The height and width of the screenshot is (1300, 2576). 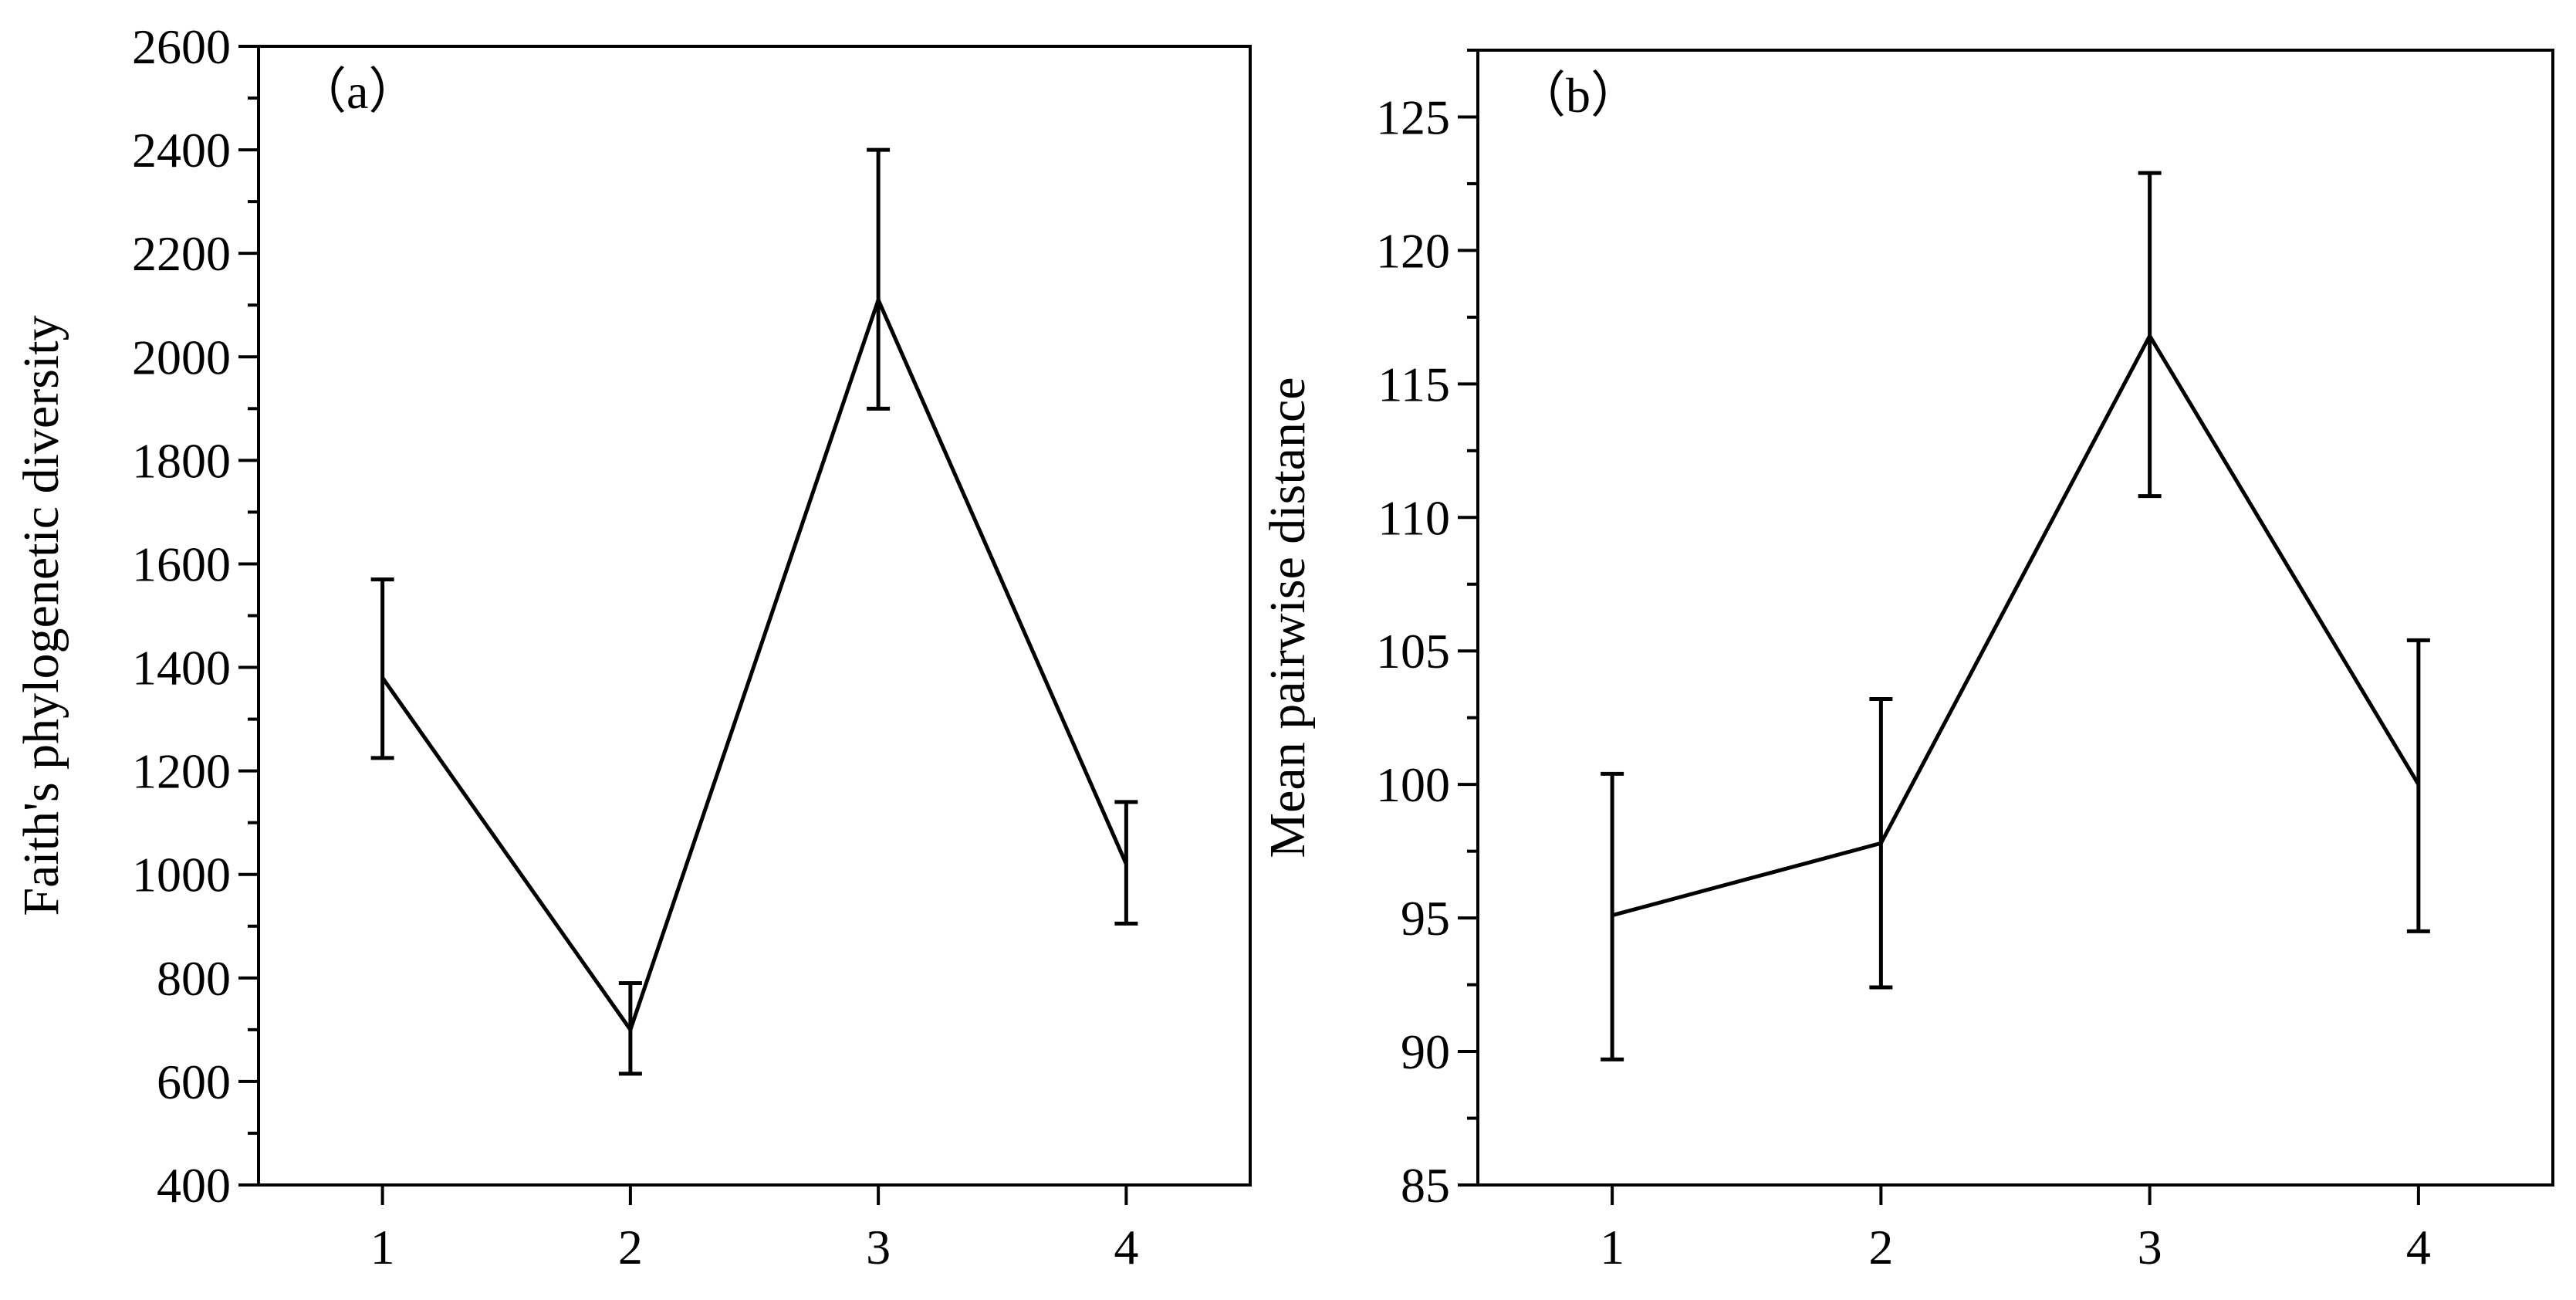 What do you see at coordinates (181, 564) in the screenshot?
I see `y-tick-label: 1600` at bounding box center [181, 564].